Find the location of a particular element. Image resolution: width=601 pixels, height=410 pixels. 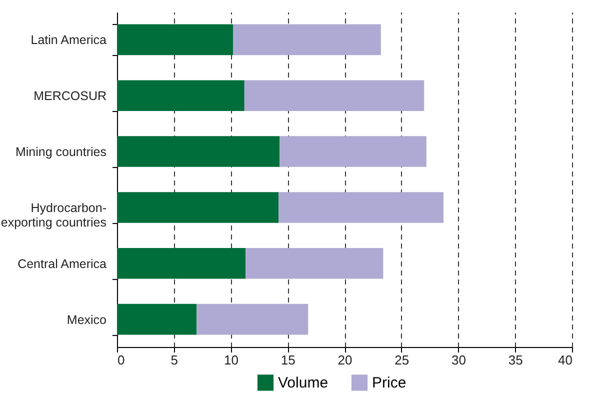

y-tick-label: Mining countries is located at coordinates (60, 152).